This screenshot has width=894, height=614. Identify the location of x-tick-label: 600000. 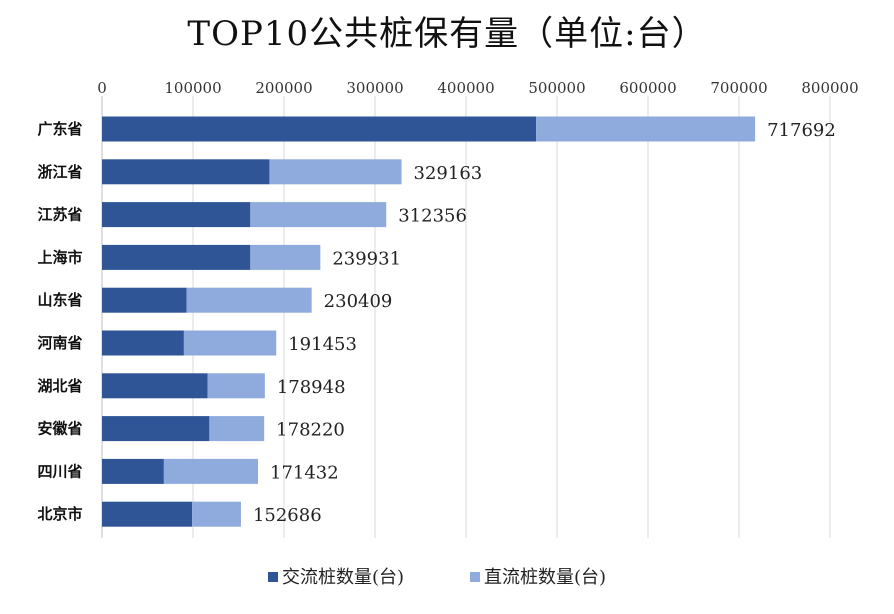
(647, 88).